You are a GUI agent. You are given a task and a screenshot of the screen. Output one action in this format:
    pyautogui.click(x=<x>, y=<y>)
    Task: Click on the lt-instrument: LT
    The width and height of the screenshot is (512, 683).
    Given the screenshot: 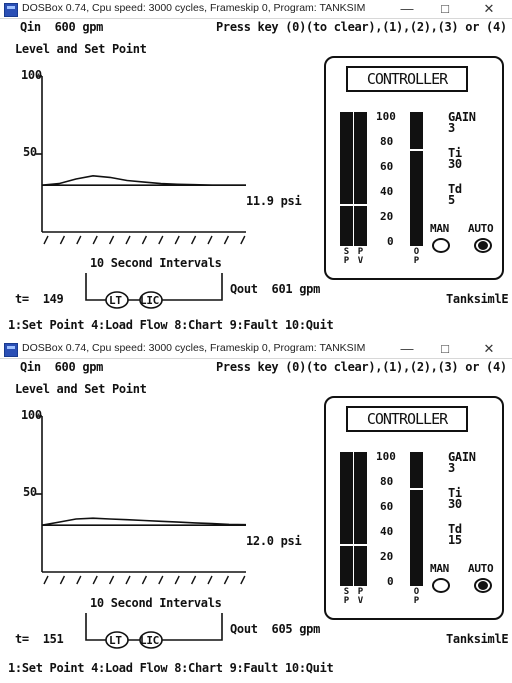 What is the action you would take?
    pyautogui.click(x=115, y=300)
    